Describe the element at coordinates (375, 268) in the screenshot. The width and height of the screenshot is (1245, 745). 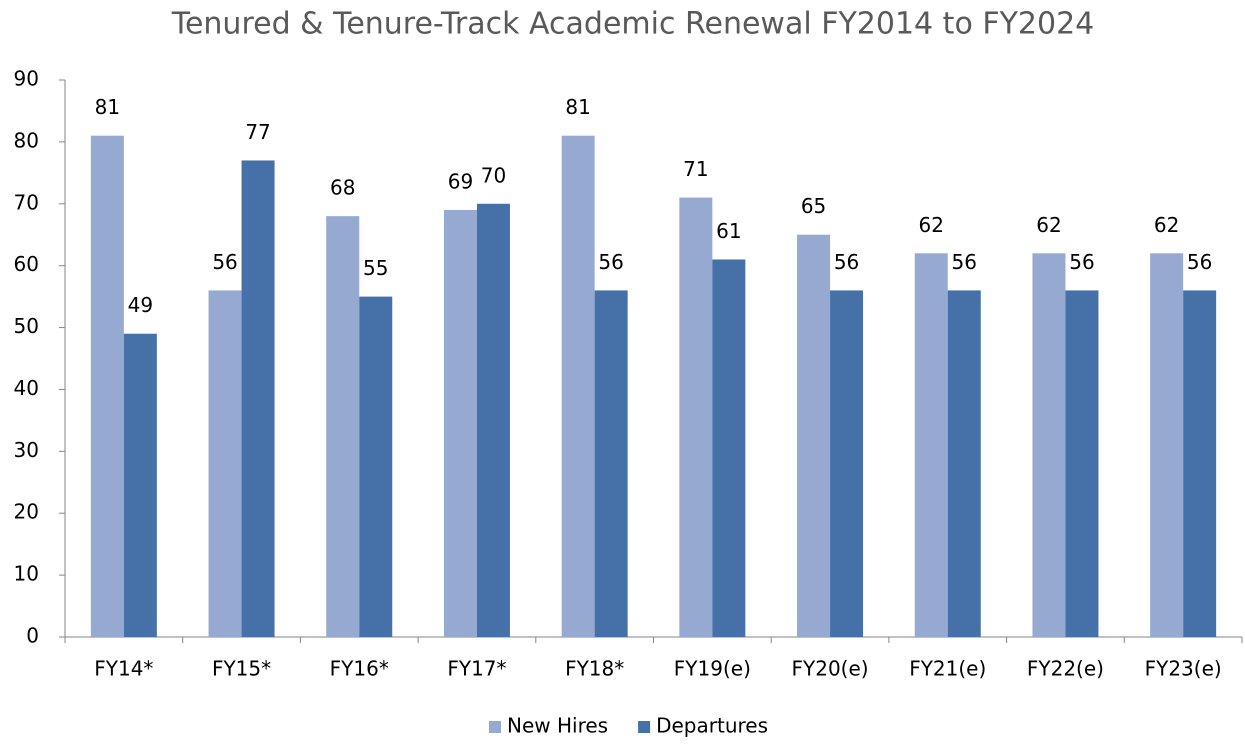
I see `data-label: 55` at that location.